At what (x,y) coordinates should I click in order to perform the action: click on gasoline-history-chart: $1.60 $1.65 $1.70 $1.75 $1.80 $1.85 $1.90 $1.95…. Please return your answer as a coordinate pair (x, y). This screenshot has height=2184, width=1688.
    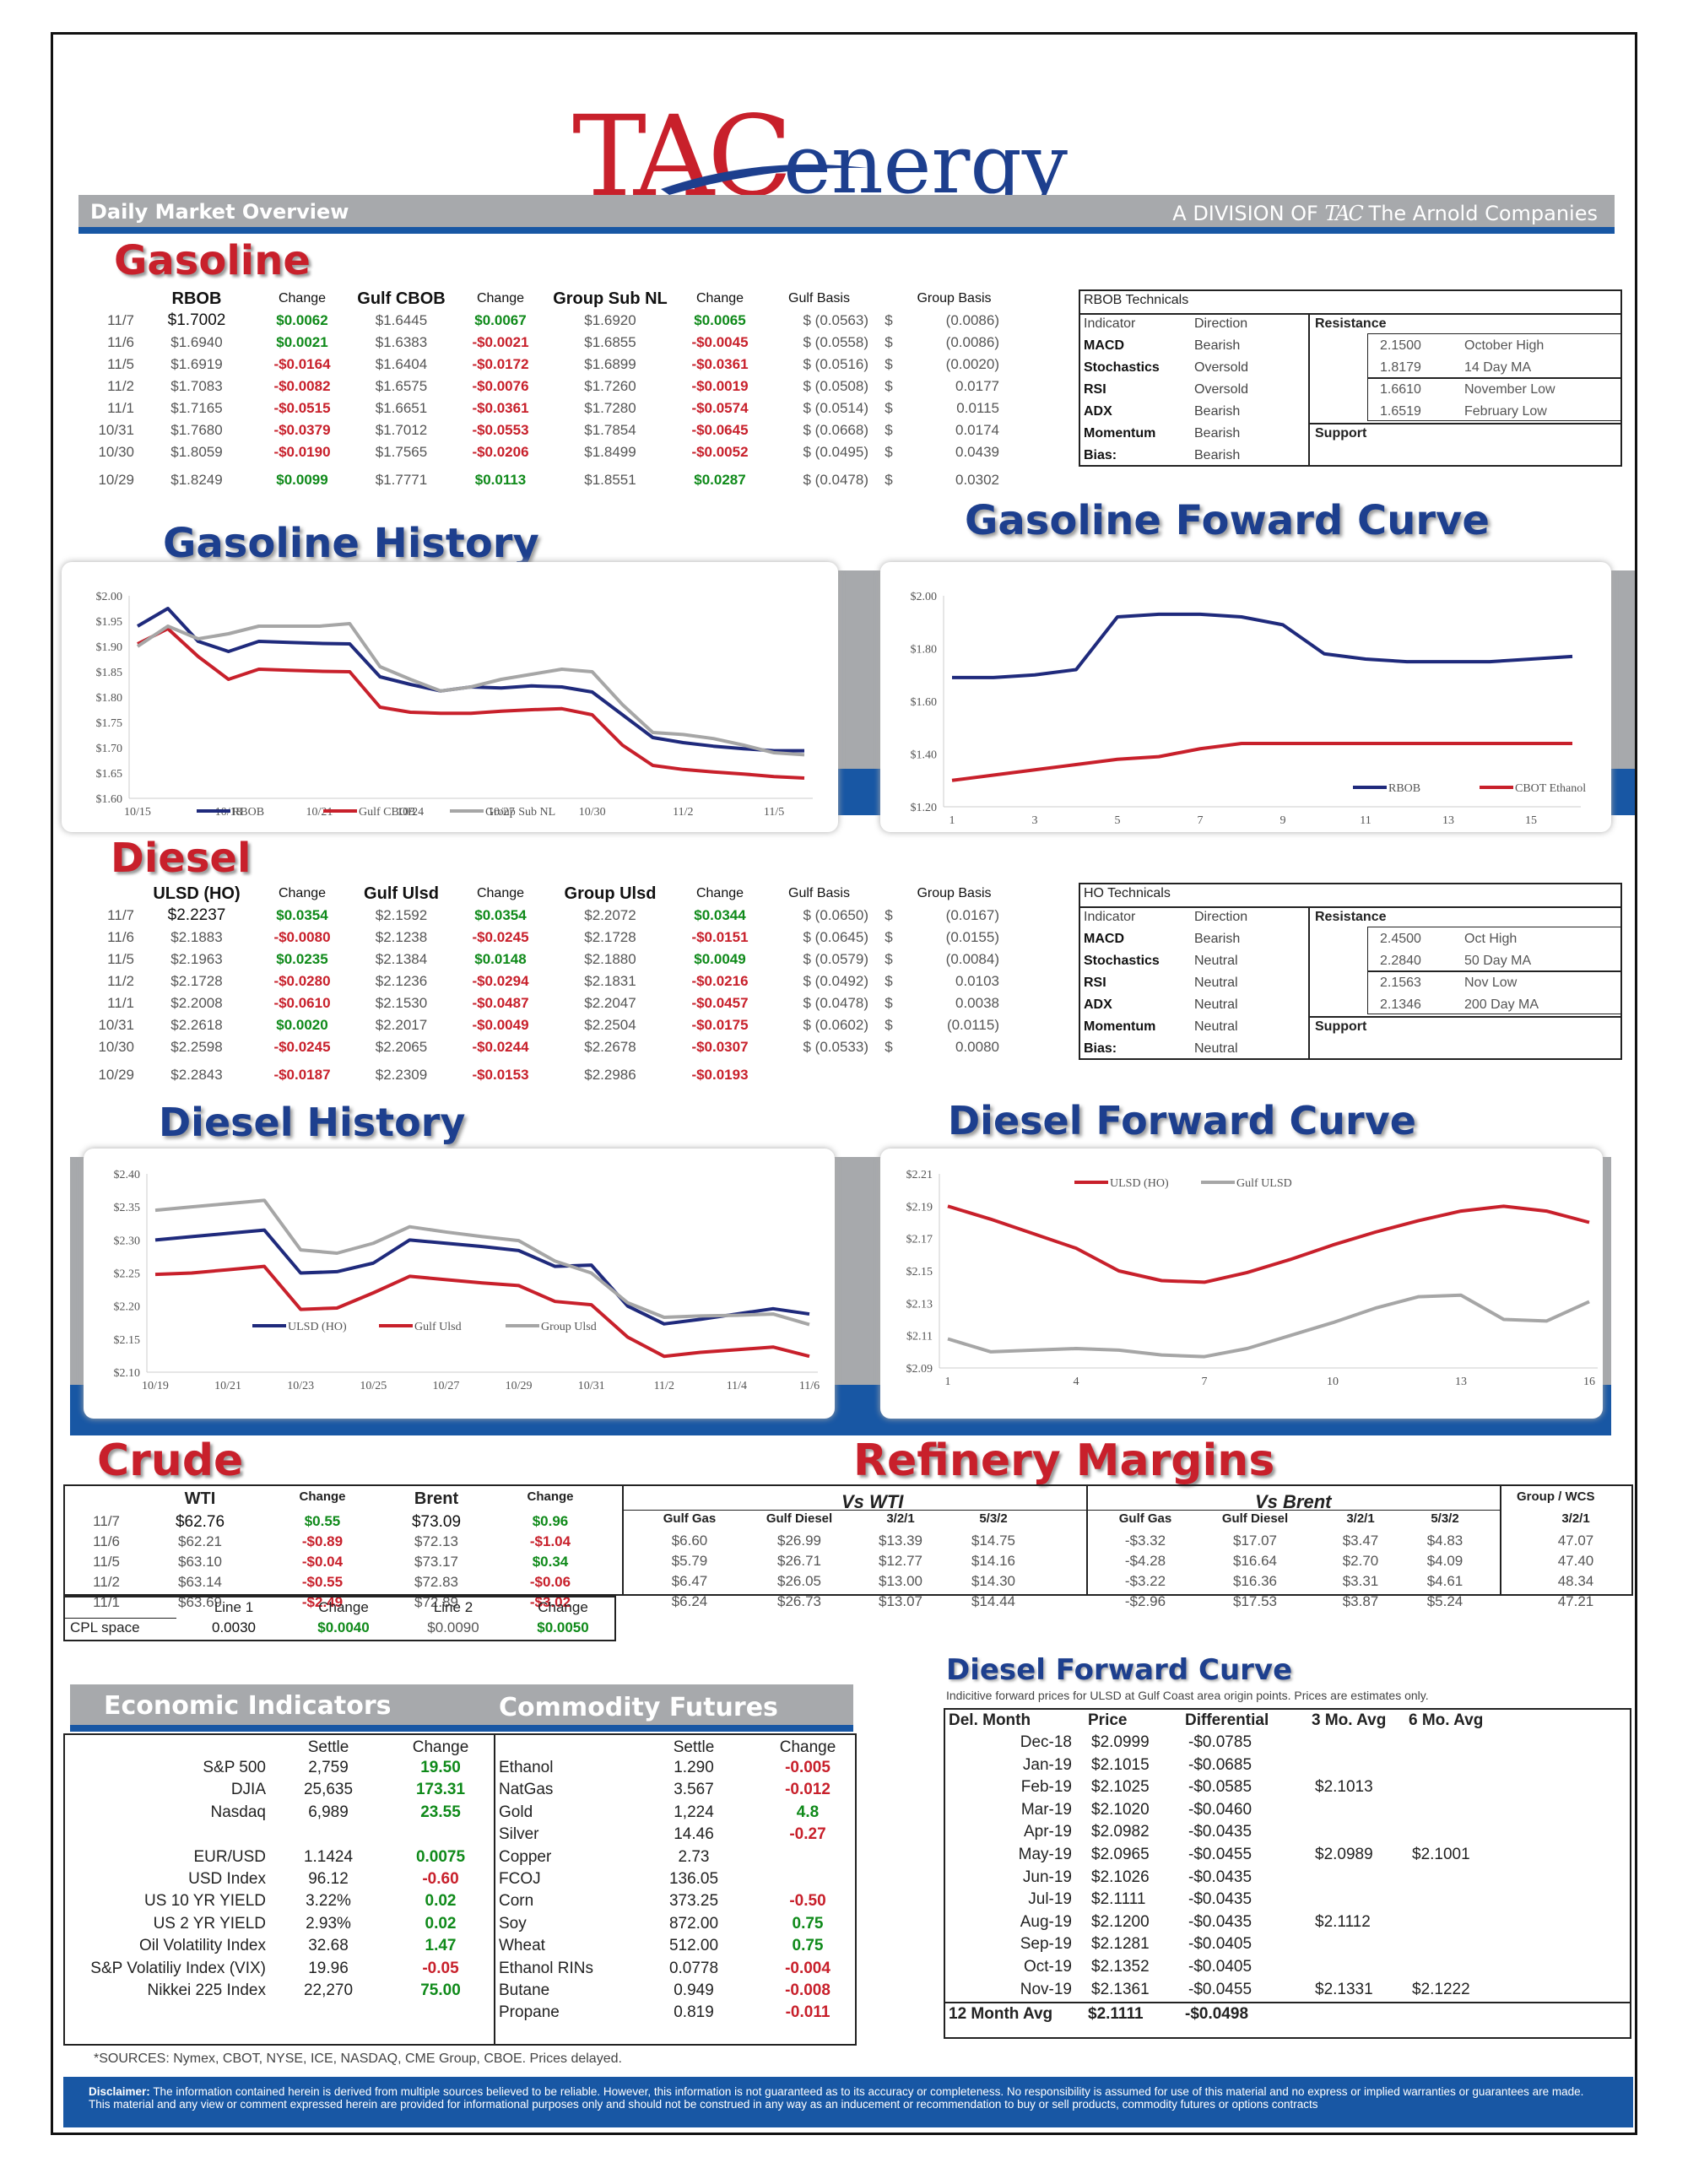
    Looking at the image, I should click on (455, 705).